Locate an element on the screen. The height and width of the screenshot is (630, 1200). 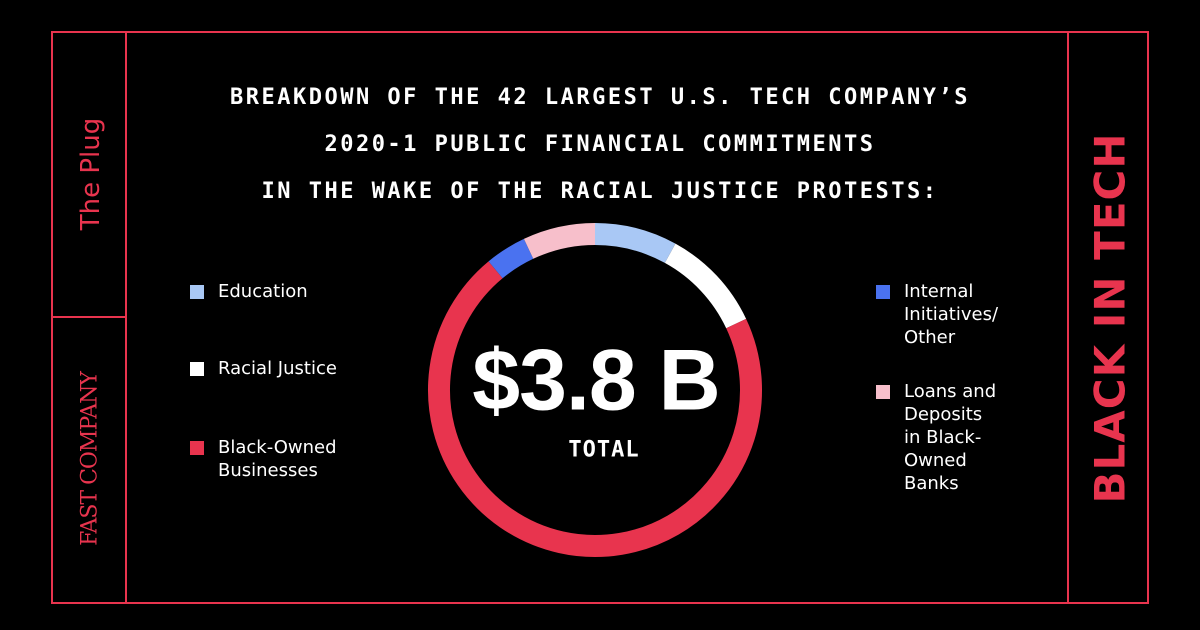
slice-black-owned-businesses is located at coordinates (595, 409).